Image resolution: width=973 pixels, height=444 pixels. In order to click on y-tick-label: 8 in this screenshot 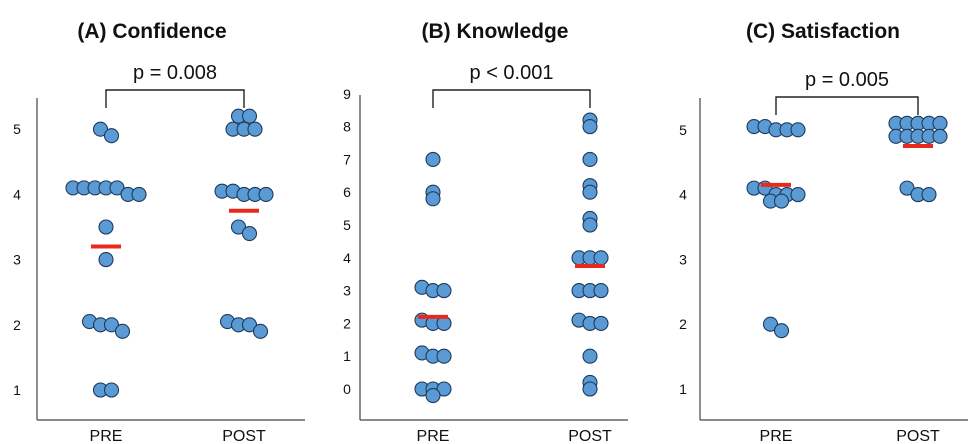, I will do `click(347, 127)`.